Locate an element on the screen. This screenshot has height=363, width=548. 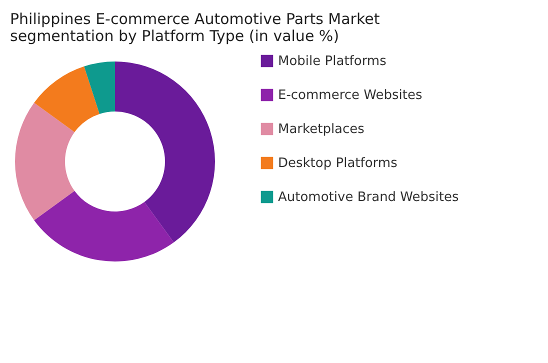
text: segmentation by Platform Type (in value %) is located at coordinates (175, 36).